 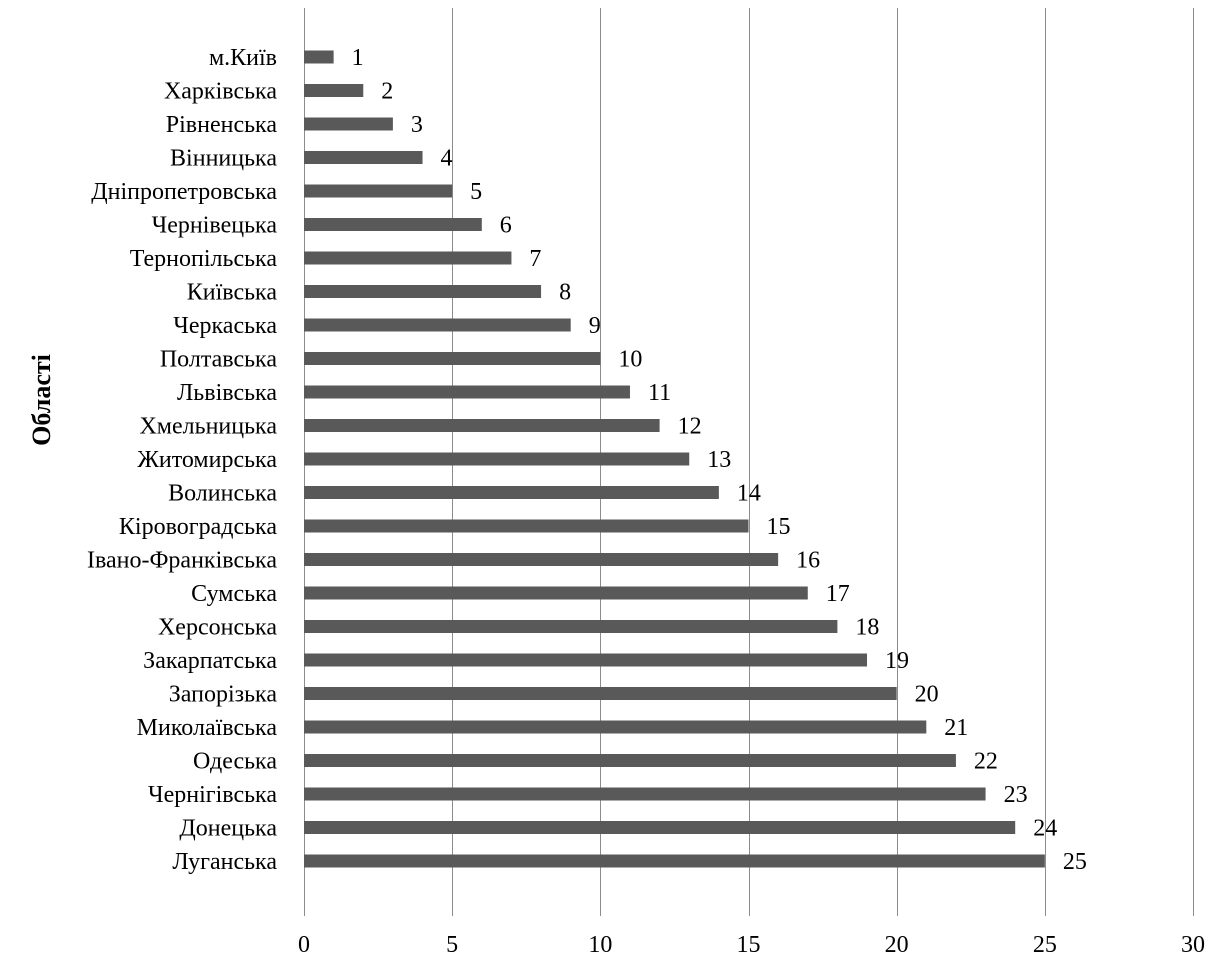 What do you see at coordinates (222, 494) in the screenshot?
I see `category-label: Волинська` at bounding box center [222, 494].